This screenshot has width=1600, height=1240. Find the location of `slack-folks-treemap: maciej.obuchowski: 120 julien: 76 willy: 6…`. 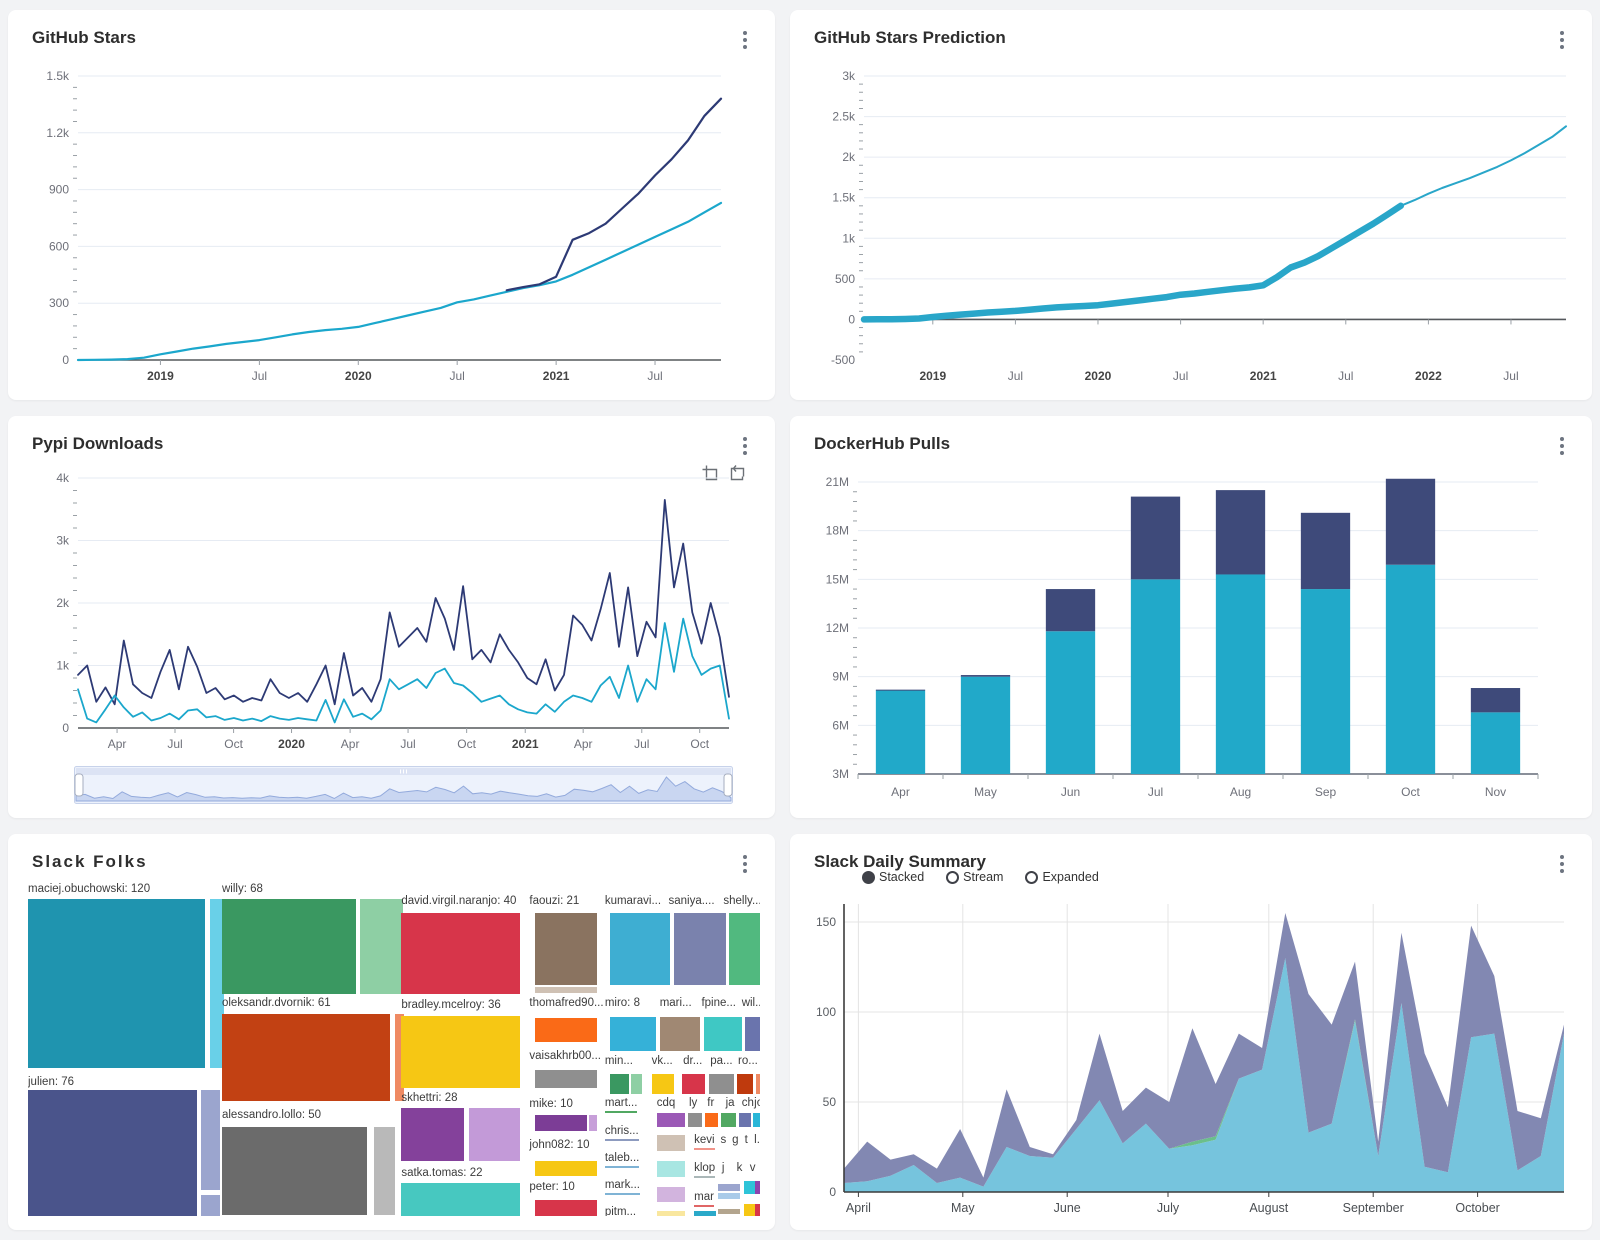

slack-folks-treemap: maciej.obuchowski: 120 julien: 76 willy: 6… is located at coordinates (394, 1048).